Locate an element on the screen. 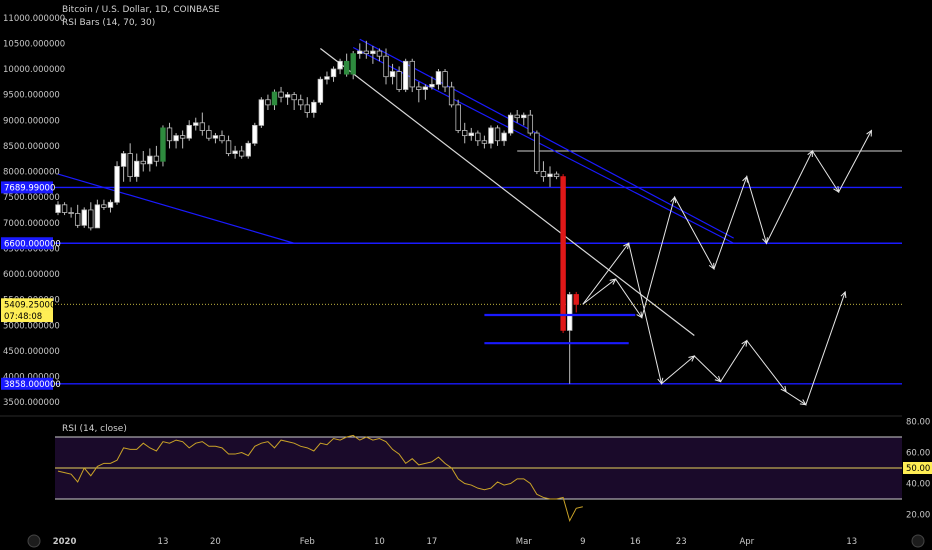 This screenshot has width=932, height=550. price-tick-label: 8500.000000 is located at coordinates (31, 147).